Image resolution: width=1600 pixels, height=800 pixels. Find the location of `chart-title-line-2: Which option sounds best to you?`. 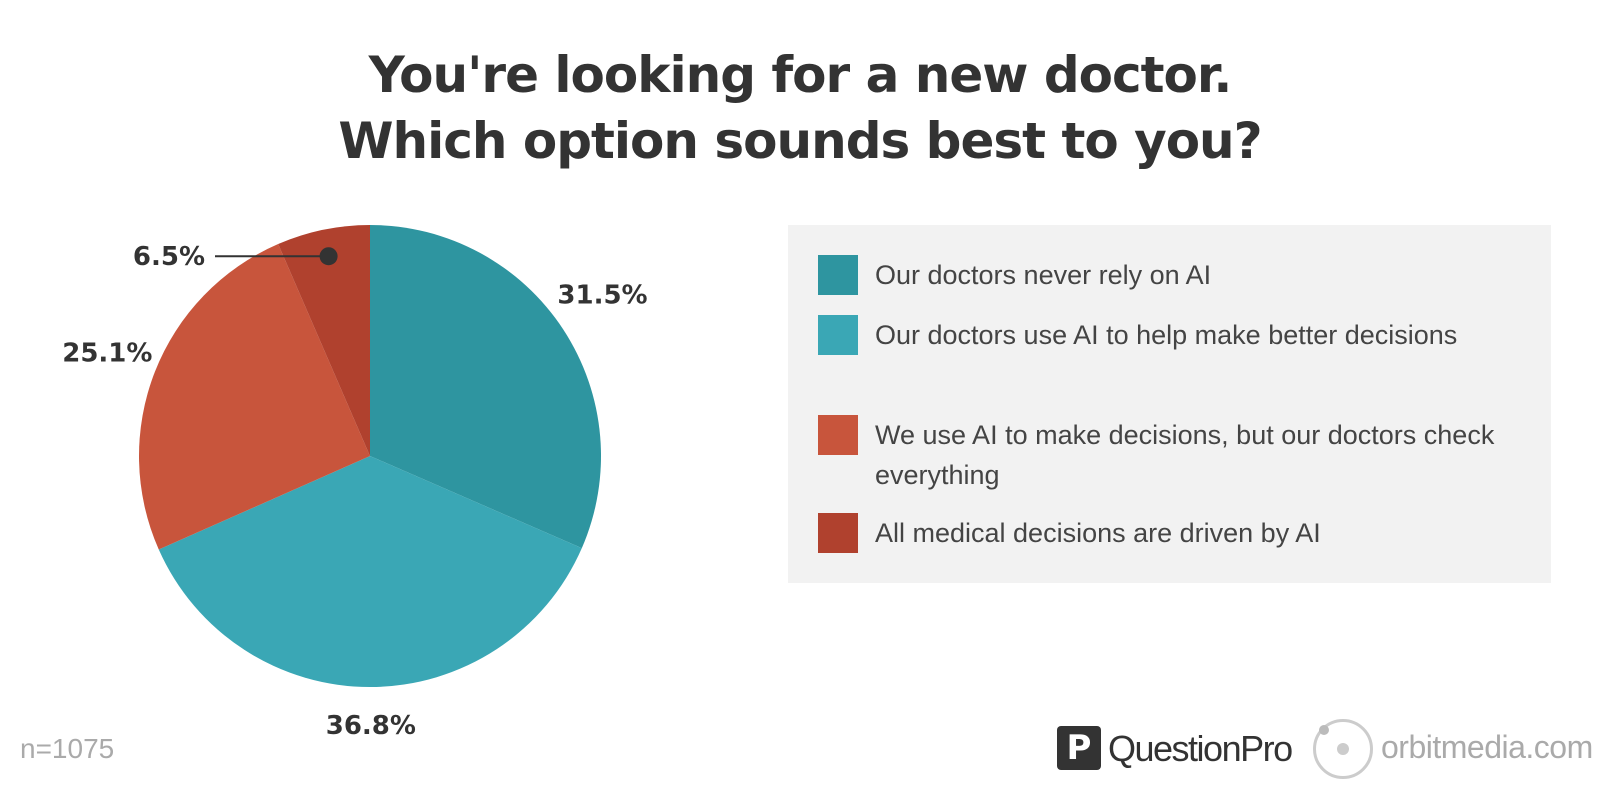

chart-title-line-2: Which option sounds best to you? is located at coordinates (800, 141).